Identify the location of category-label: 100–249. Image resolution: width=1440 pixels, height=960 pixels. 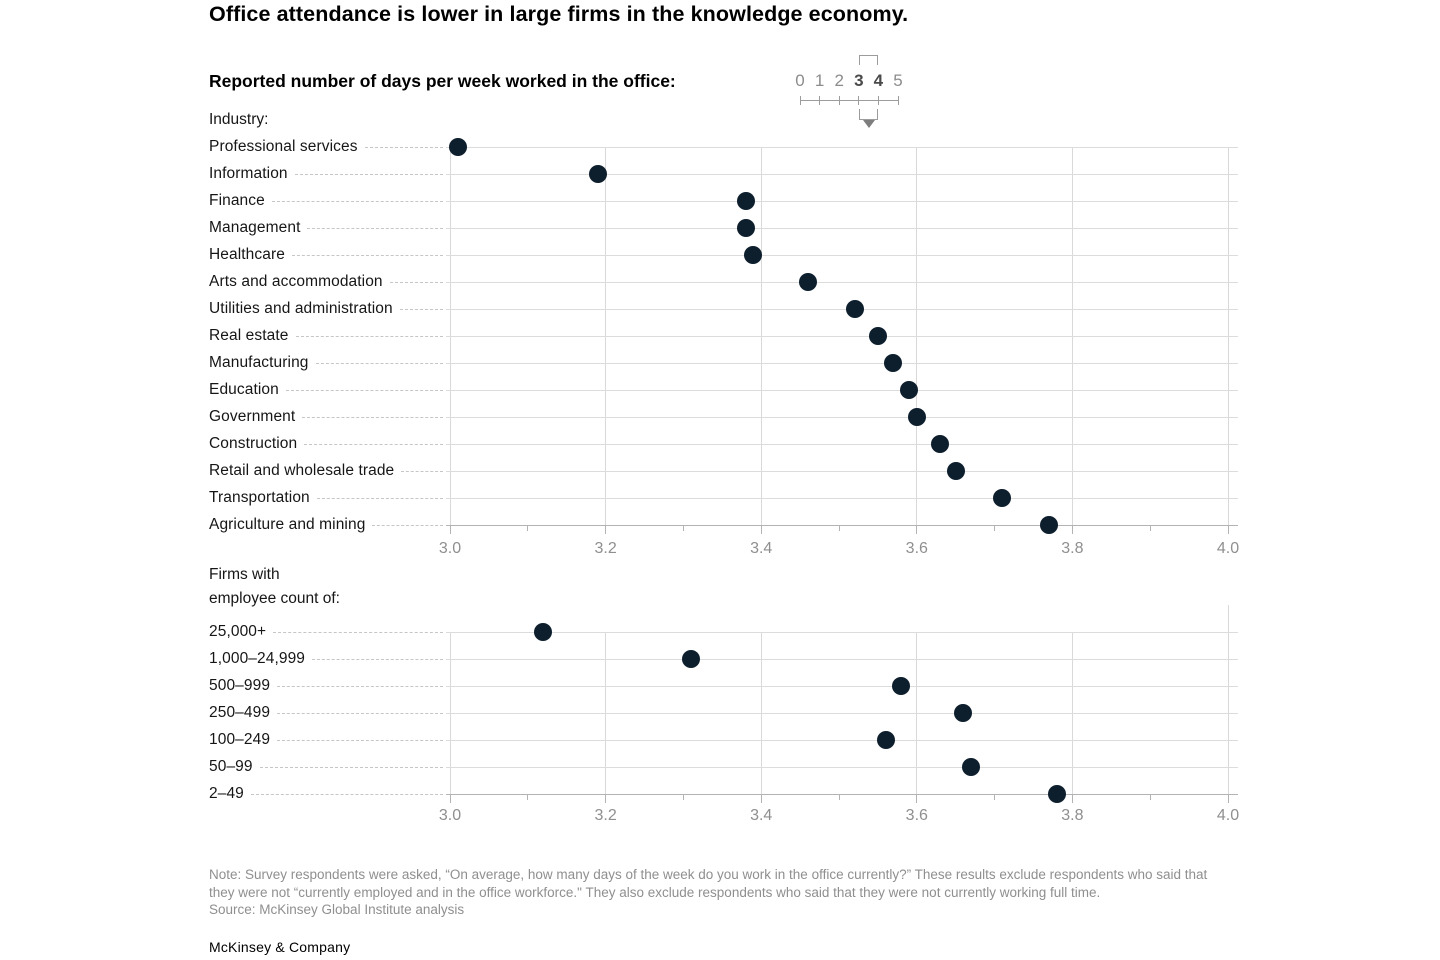
(240, 739).